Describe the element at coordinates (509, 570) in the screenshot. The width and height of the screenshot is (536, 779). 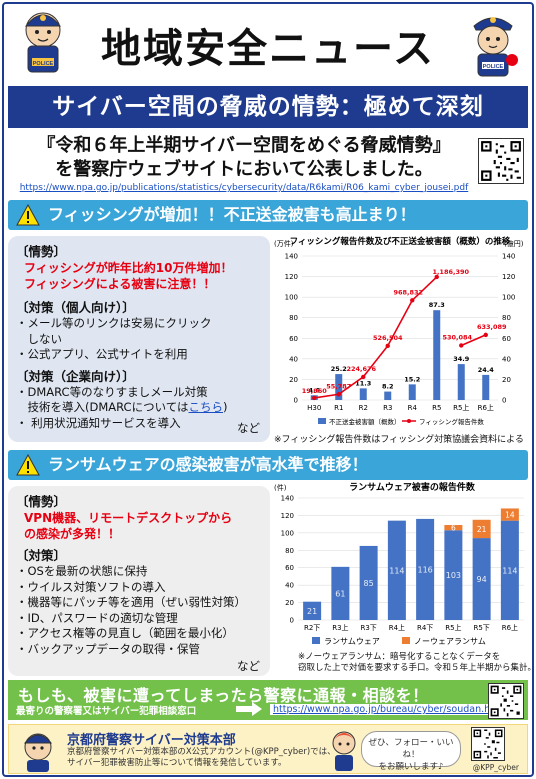
I see `bar-value-label: 114` at that location.